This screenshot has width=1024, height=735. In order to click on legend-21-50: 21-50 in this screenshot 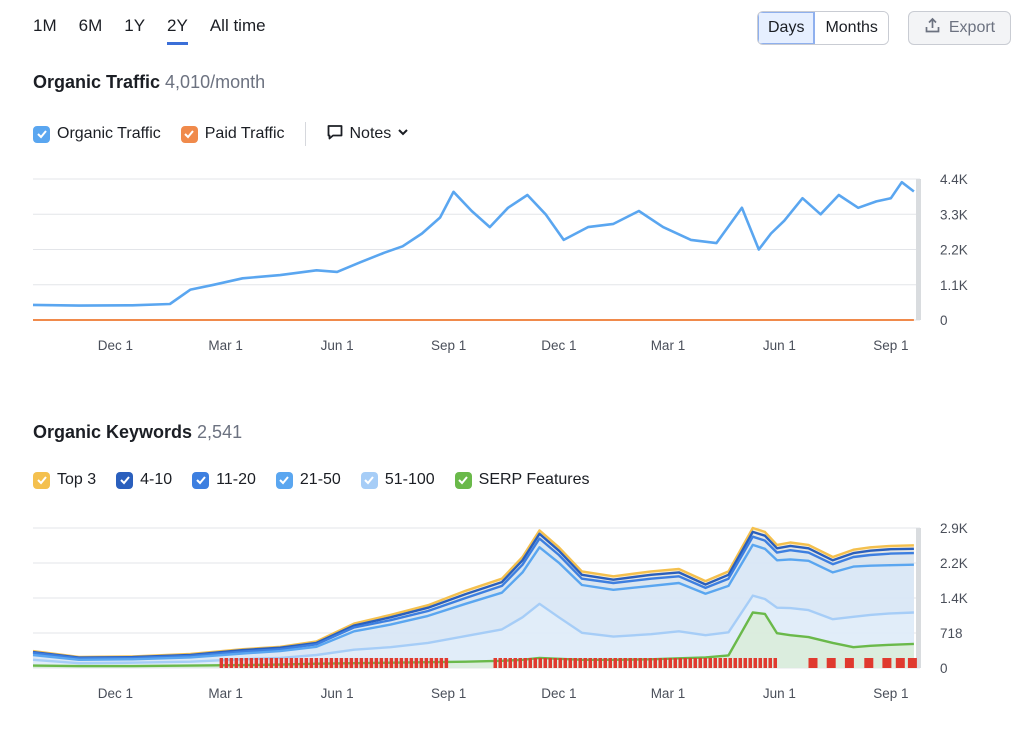, I will do `click(308, 480)`.